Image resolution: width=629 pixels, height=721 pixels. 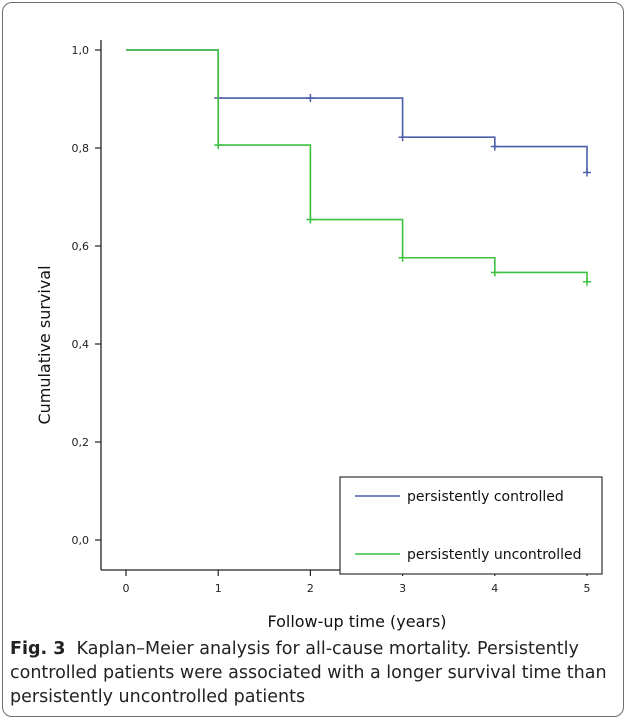 What do you see at coordinates (81, 442) in the screenshot?
I see `y-tick-label: 0,2` at bounding box center [81, 442].